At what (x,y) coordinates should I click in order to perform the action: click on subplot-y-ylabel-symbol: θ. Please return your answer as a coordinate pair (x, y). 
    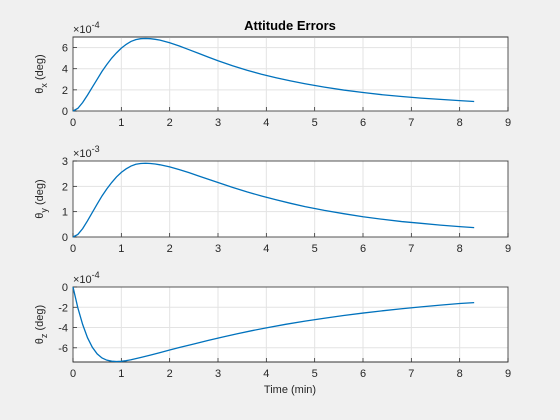
    Looking at the image, I should click on (40, 216).